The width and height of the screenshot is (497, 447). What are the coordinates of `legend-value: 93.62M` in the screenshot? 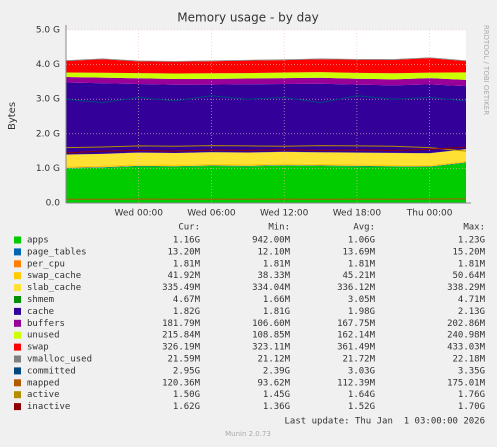 It's located at (273, 383).